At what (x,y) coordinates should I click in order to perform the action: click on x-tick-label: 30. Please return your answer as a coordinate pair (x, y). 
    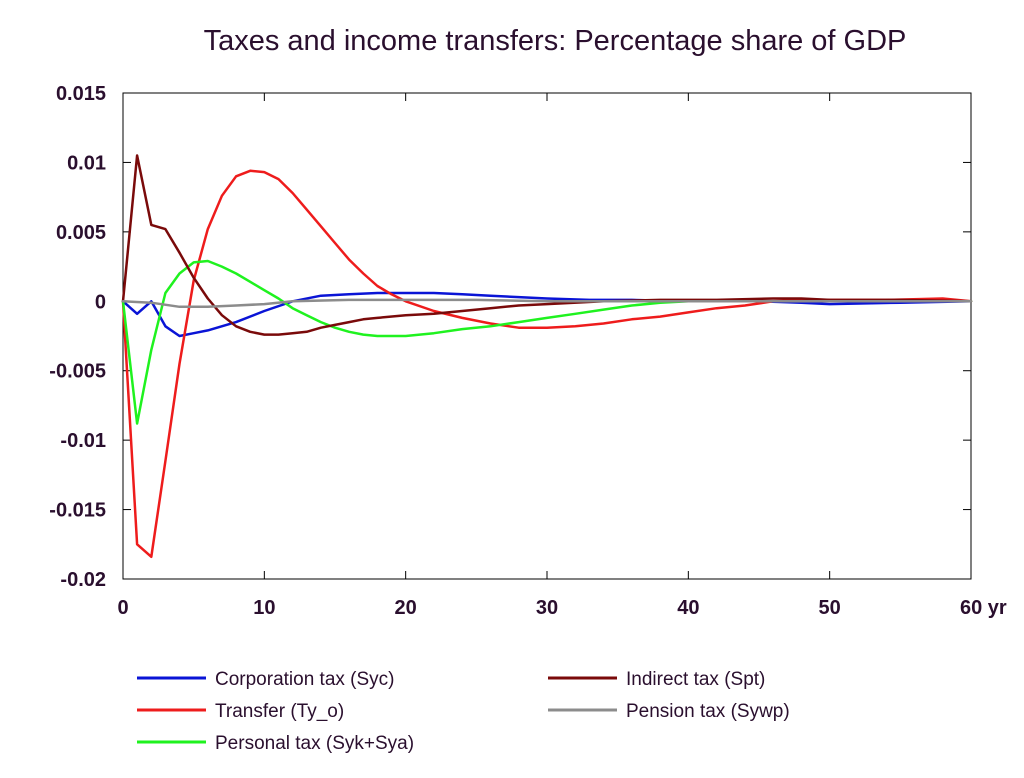
    Looking at the image, I should click on (547, 608).